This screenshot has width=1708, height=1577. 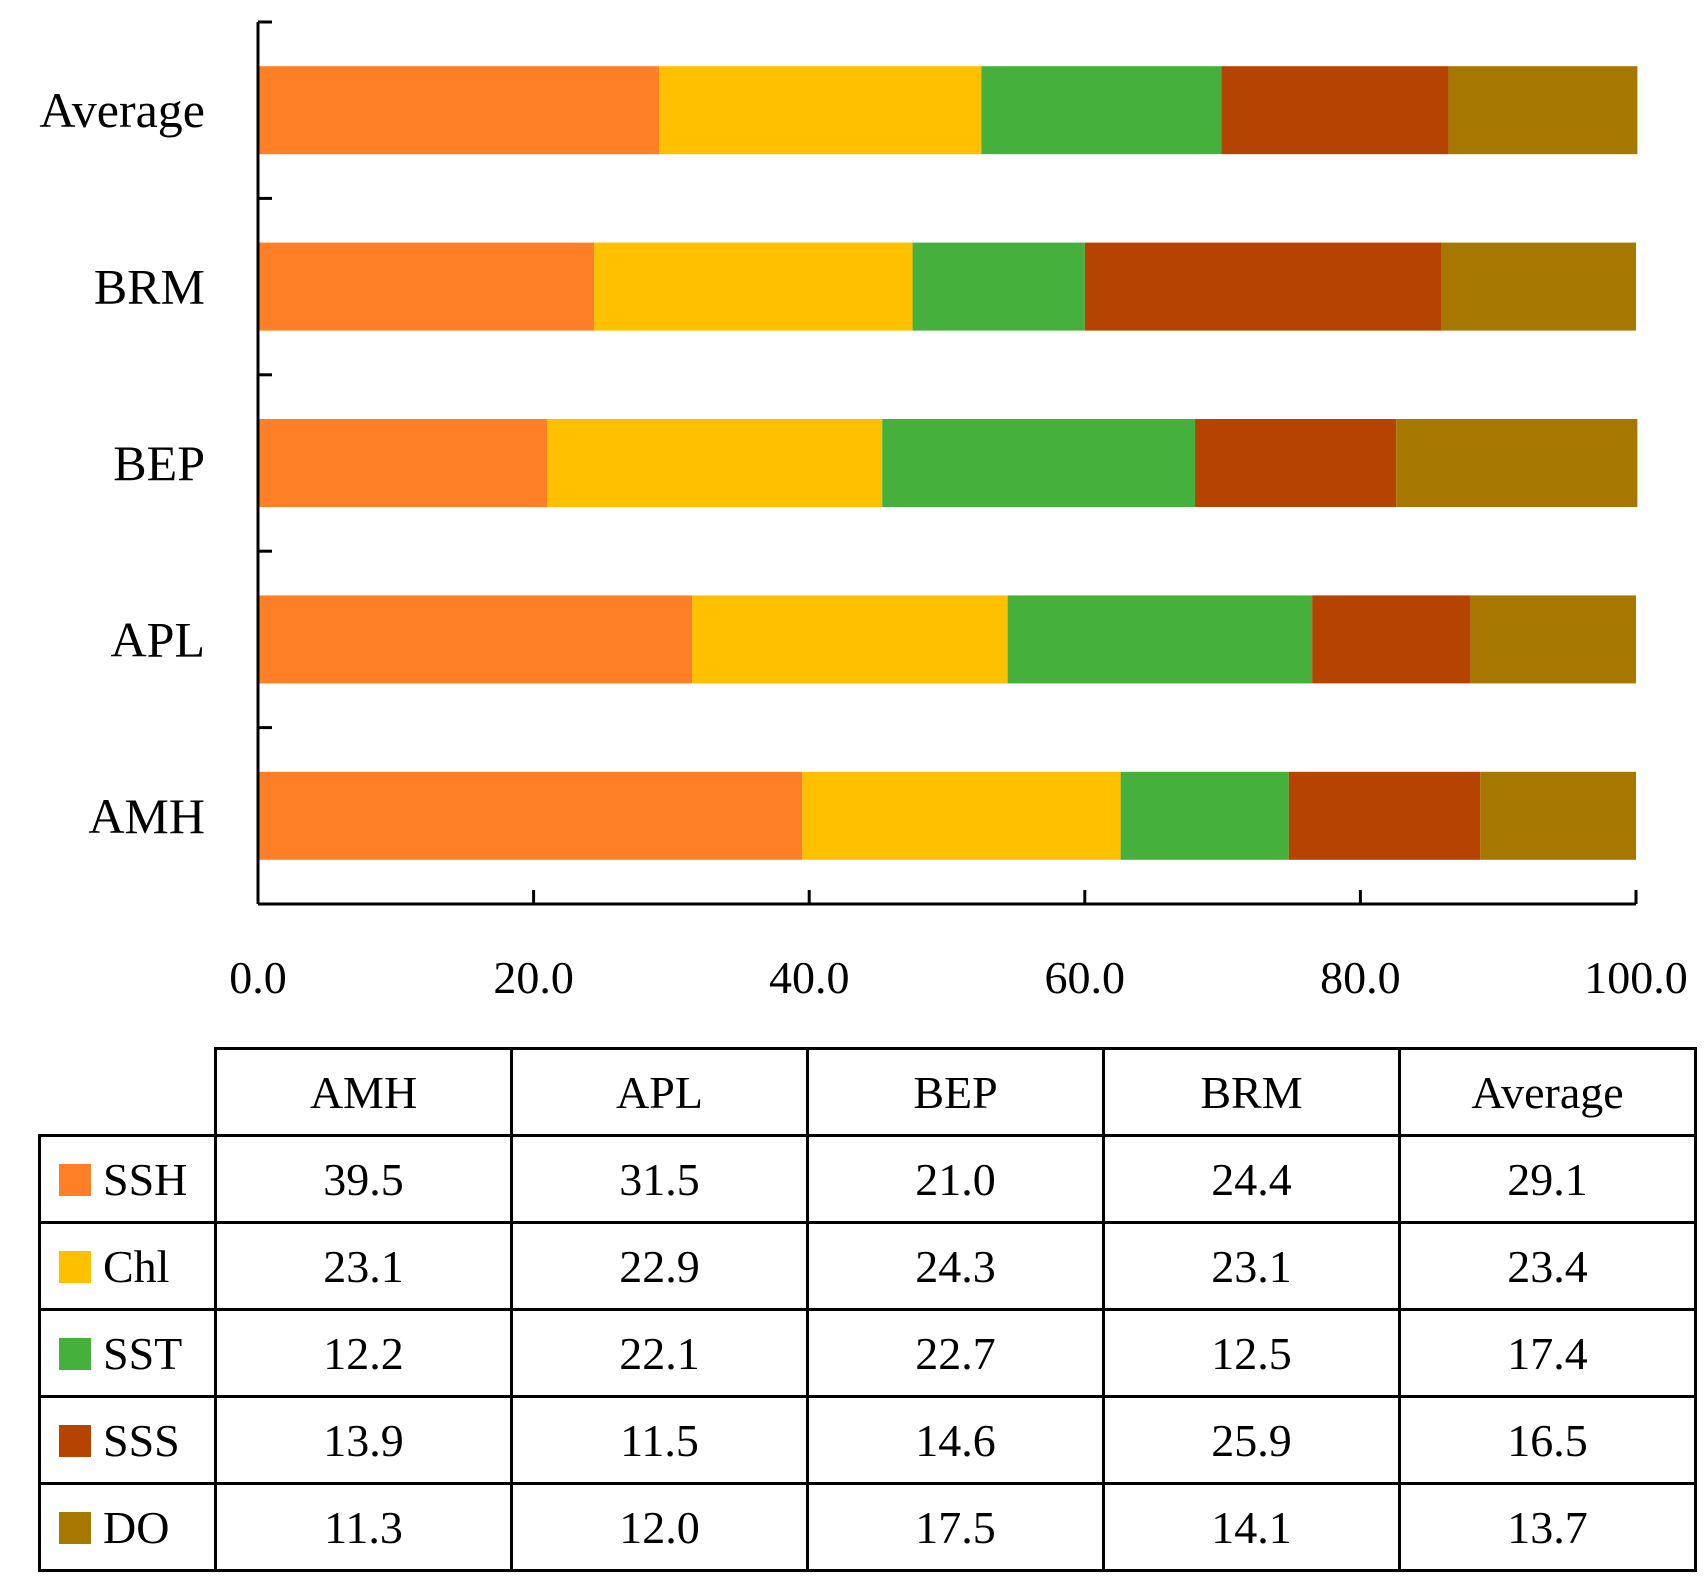 I want to click on table-row-header: SST, so click(x=127, y=1353).